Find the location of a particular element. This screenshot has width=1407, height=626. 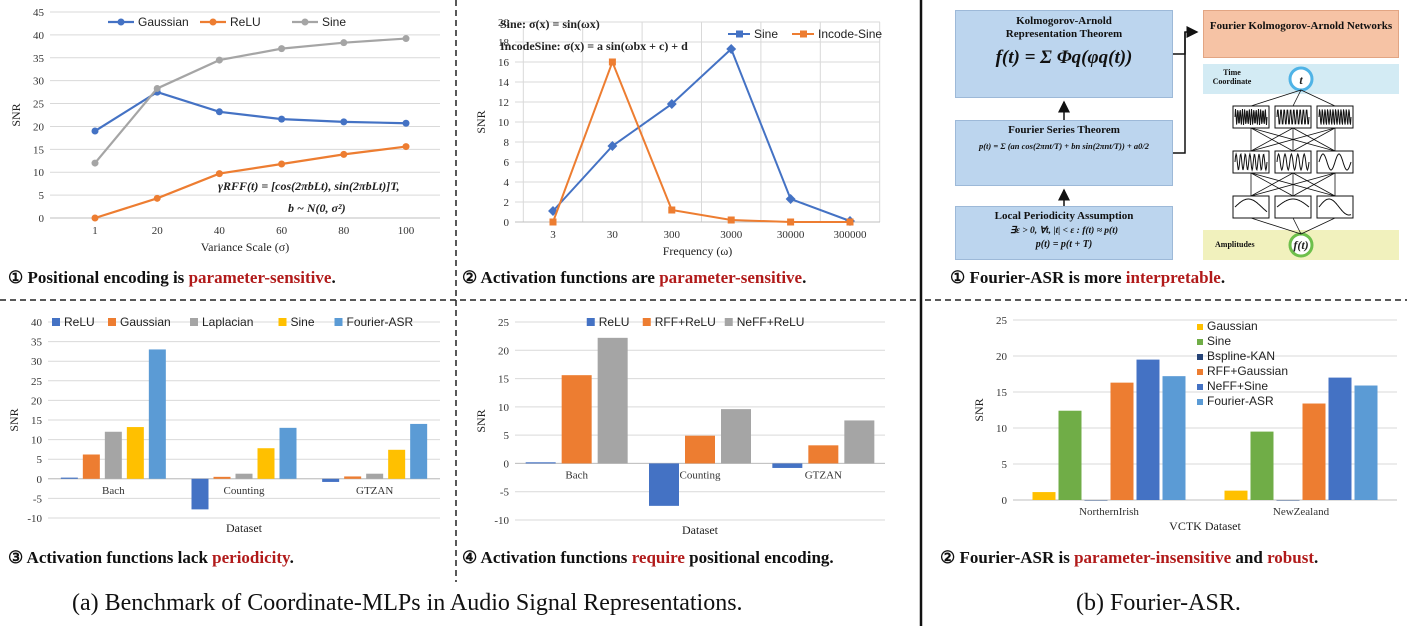

legend-label: Bspline-KAN is located at coordinates (1241, 356).